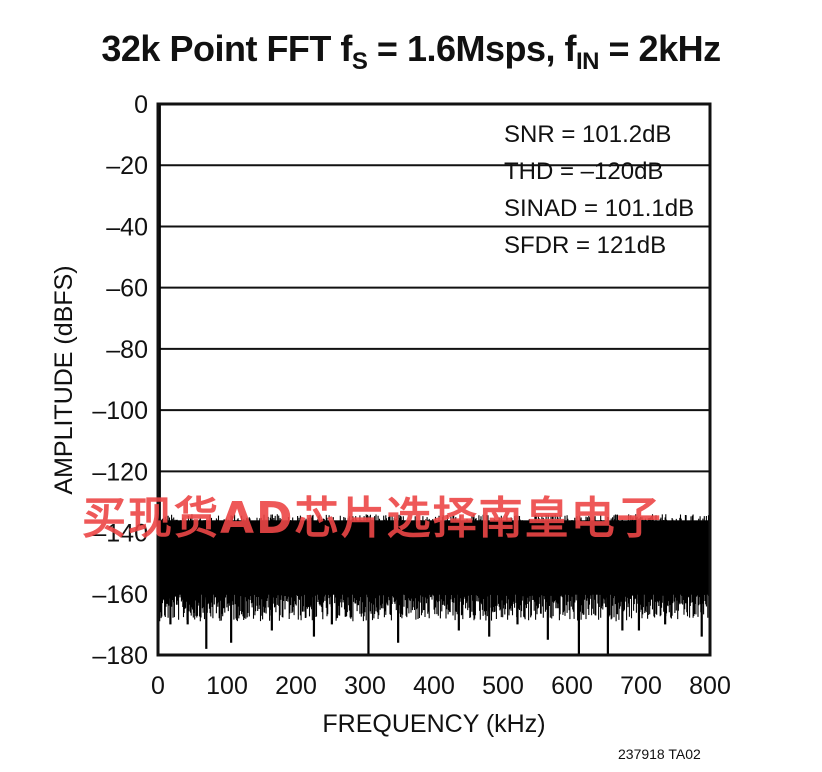  I want to click on y-tick-label: –80, so click(127, 350).